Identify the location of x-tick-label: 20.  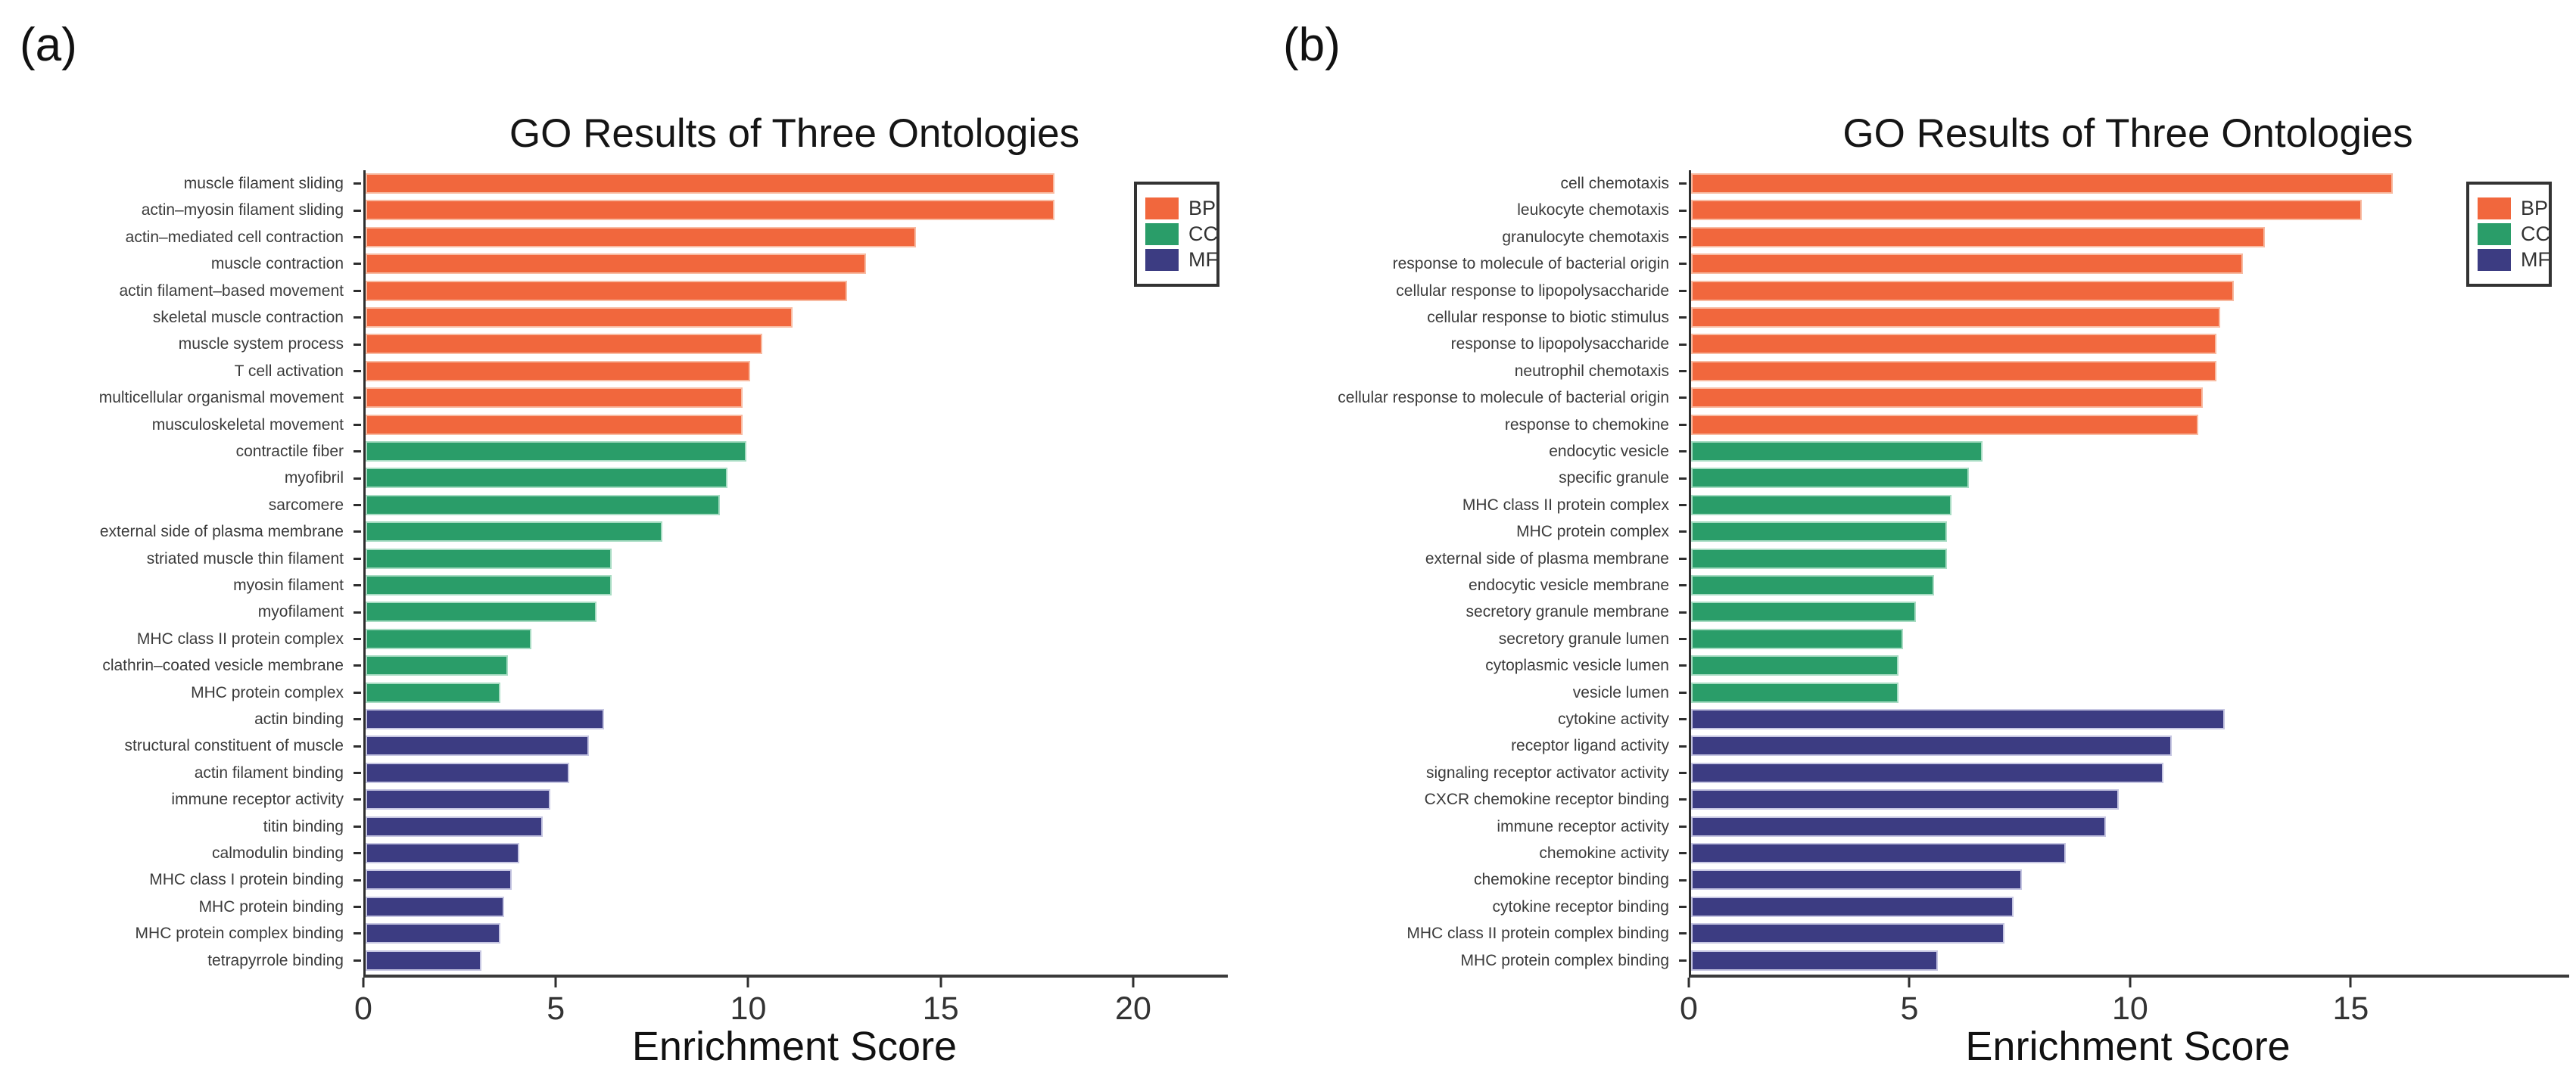
(1133, 1008).